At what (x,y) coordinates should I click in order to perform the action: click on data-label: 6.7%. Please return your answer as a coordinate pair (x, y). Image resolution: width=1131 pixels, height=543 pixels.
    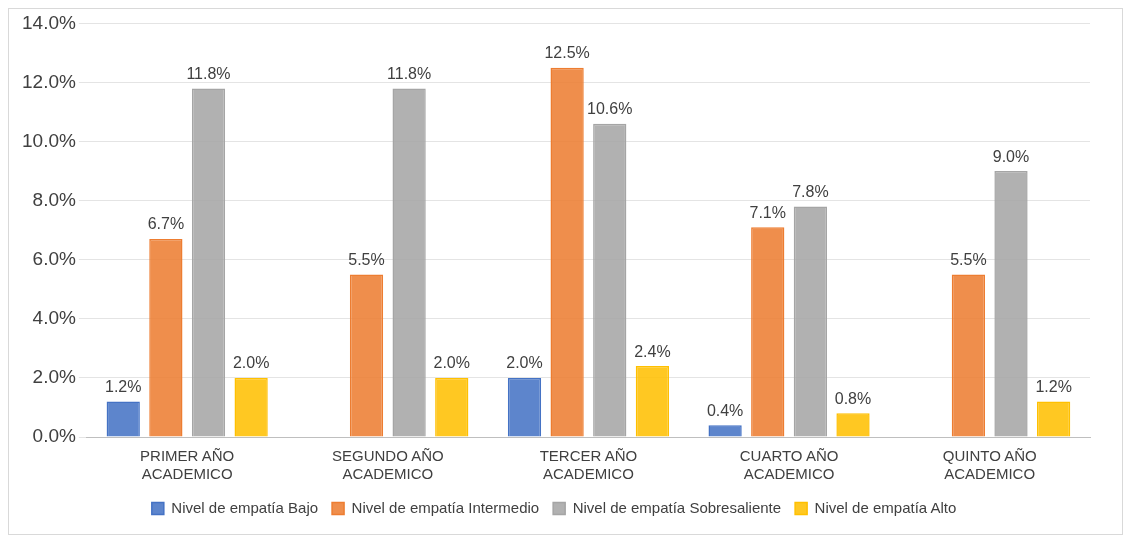
    Looking at the image, I should click on (166, 224).